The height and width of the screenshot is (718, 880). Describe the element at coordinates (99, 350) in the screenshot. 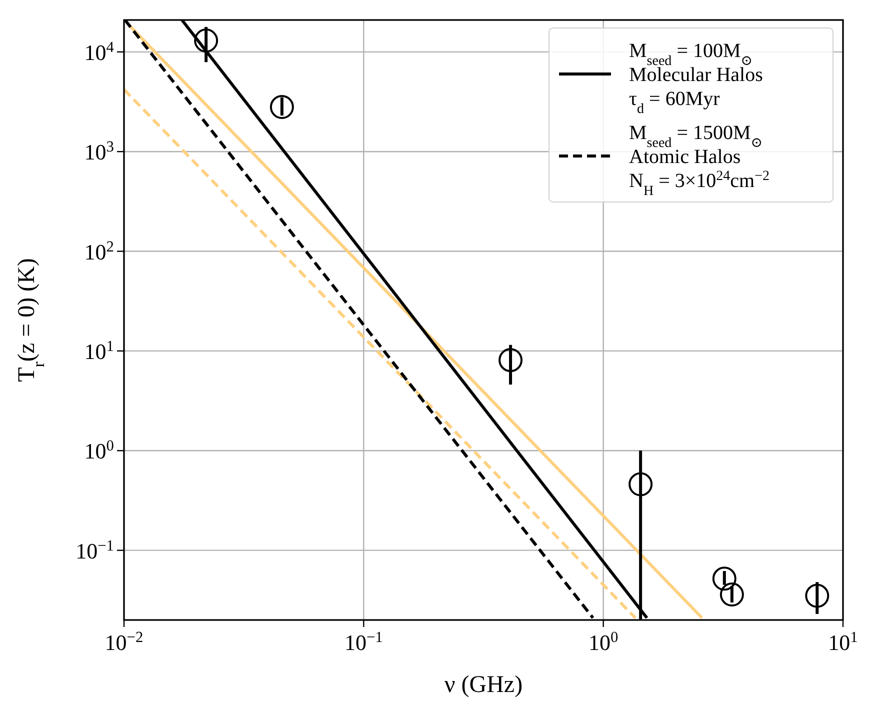

I see `y-tick-label: 10$^{1}$` at that location.